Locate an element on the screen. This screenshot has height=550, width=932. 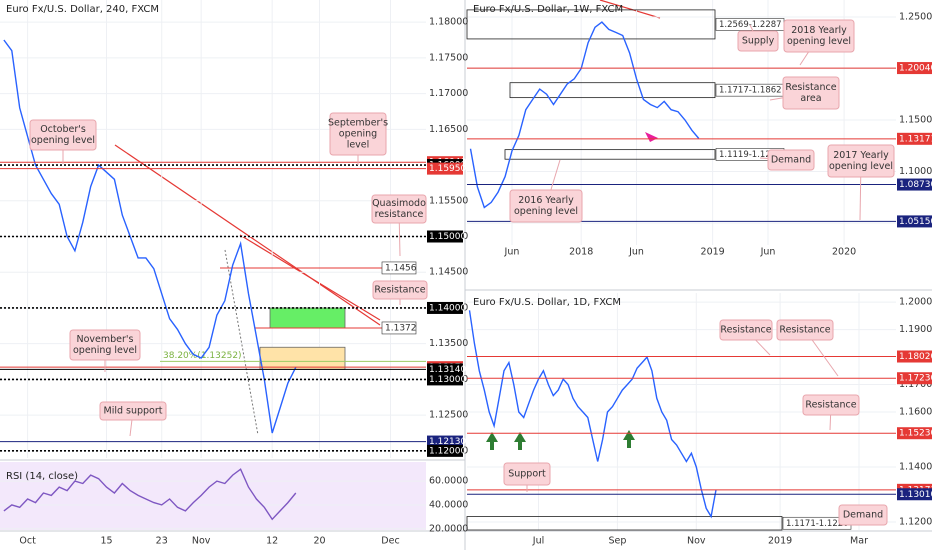
zone-label: 1.1171-1.1220 is located at coordinates (817, 524).